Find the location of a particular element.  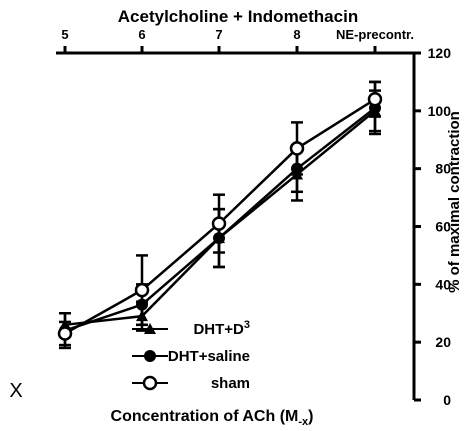

legend: DHT+D3 DHT+saline sham is located at coordinates (191, 355).